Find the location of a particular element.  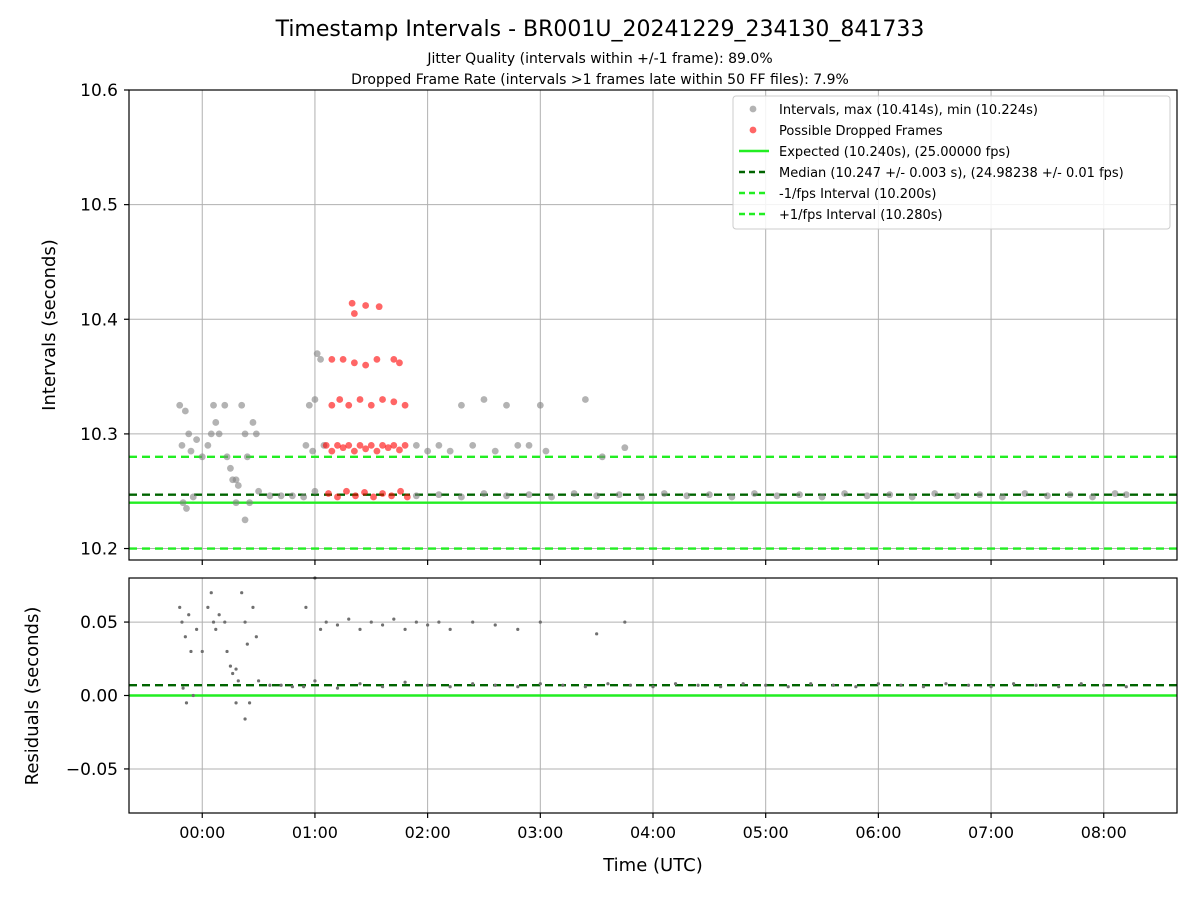

intervals-x-ticks is located at coordinates (653, 562).